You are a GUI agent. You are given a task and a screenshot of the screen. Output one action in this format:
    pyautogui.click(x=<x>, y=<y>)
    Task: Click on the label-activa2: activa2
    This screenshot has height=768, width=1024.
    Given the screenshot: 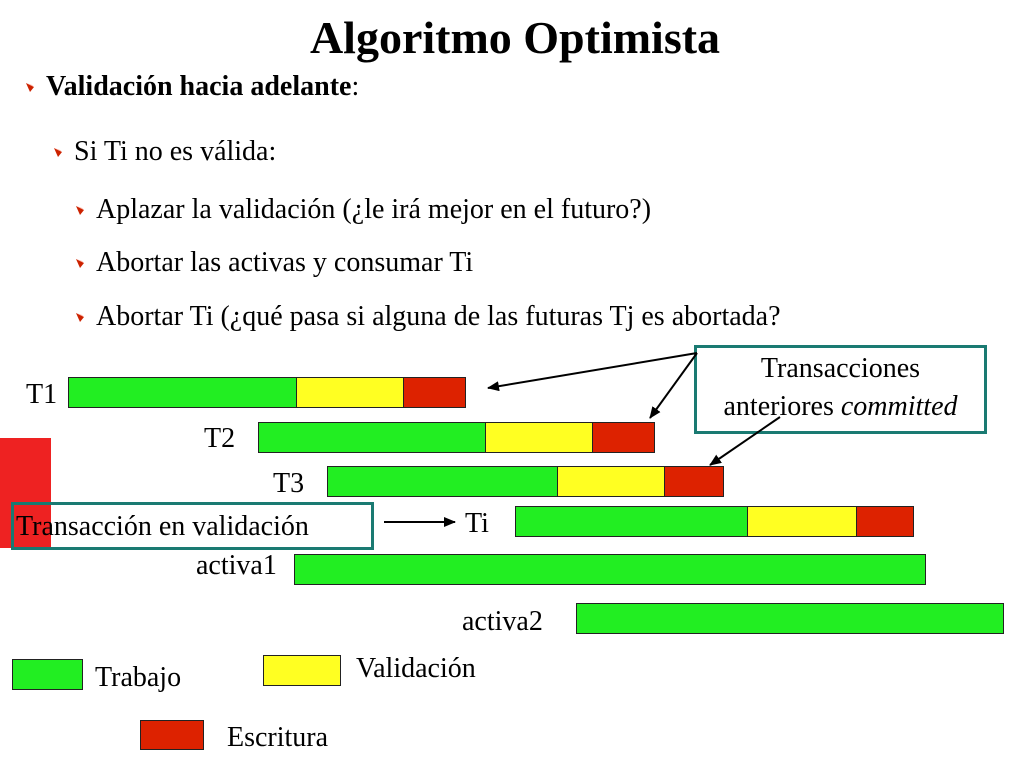 What is the action you would take?
    pyautogui.click(x=502, y=621)
    